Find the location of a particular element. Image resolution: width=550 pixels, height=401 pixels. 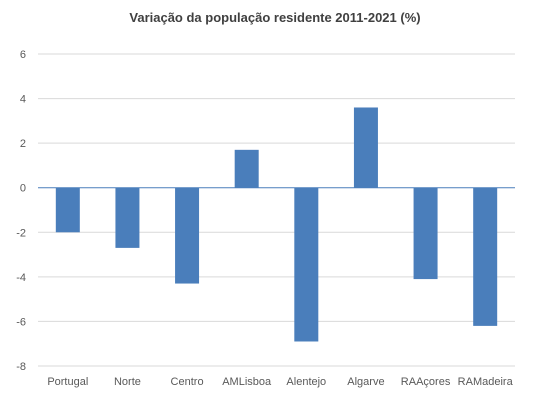

x-tick-label: RAMadeira is located at coordinates (486, 382).